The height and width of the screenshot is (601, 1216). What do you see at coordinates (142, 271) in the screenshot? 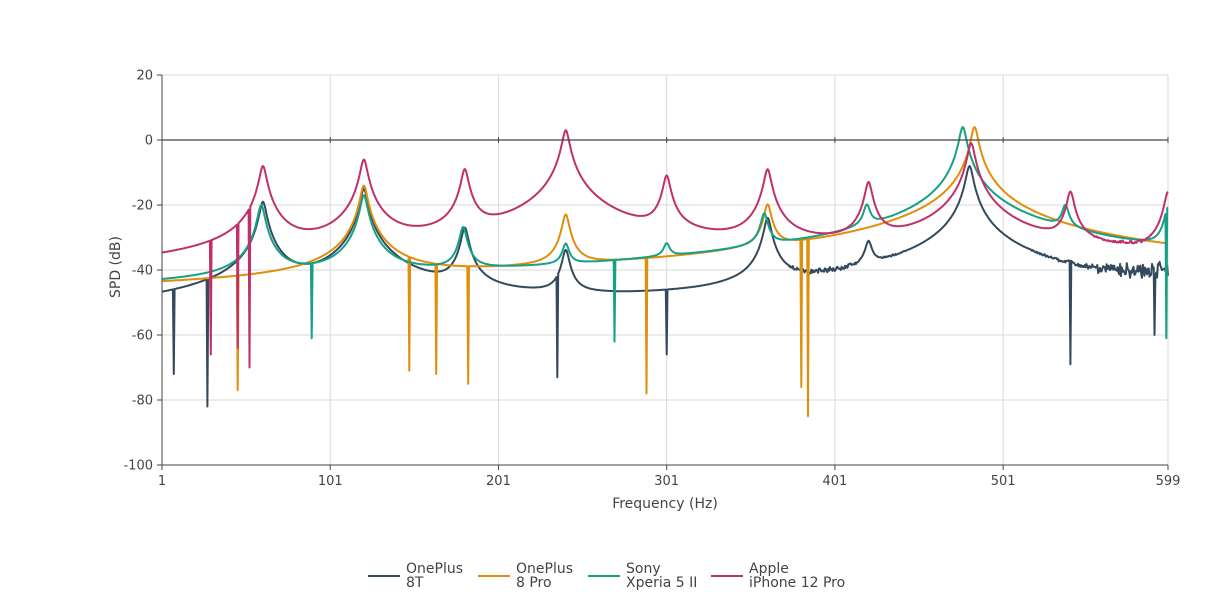
I see `y-tick-label: -40` at bounding box center [142, 271].